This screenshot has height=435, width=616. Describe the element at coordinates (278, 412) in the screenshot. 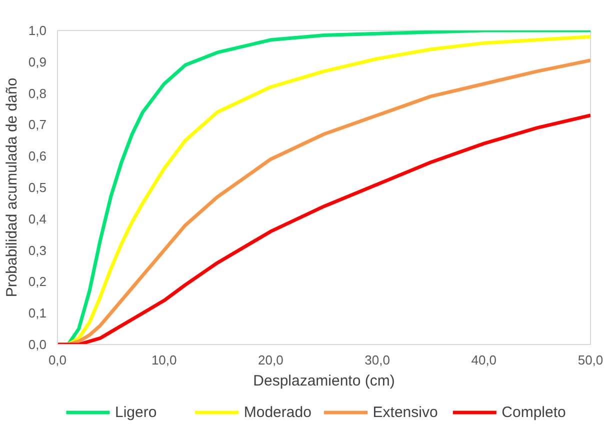

I see `legend-label: Moderado` at that location.